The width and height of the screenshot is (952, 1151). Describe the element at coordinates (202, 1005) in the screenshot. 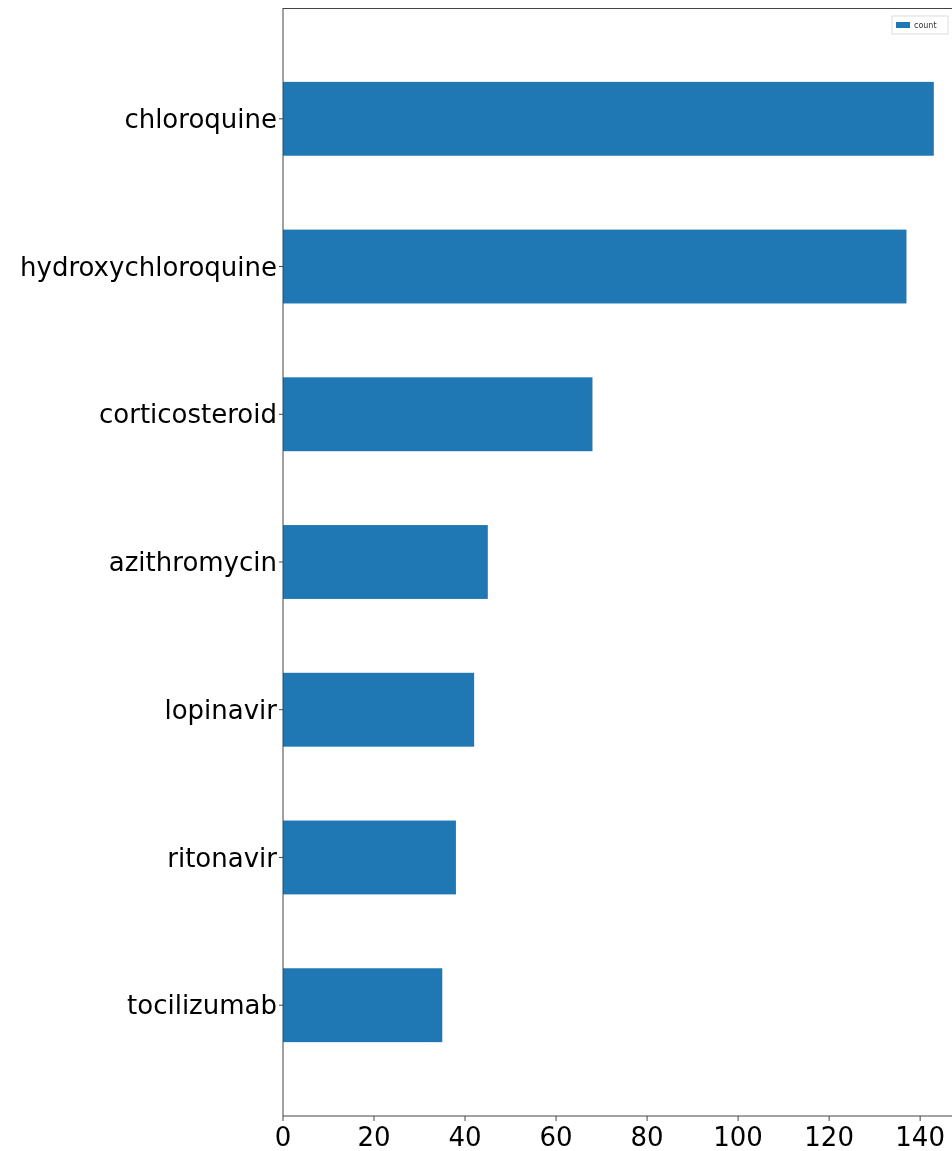

I see `y-tick-label: tocilizumab` at that location.